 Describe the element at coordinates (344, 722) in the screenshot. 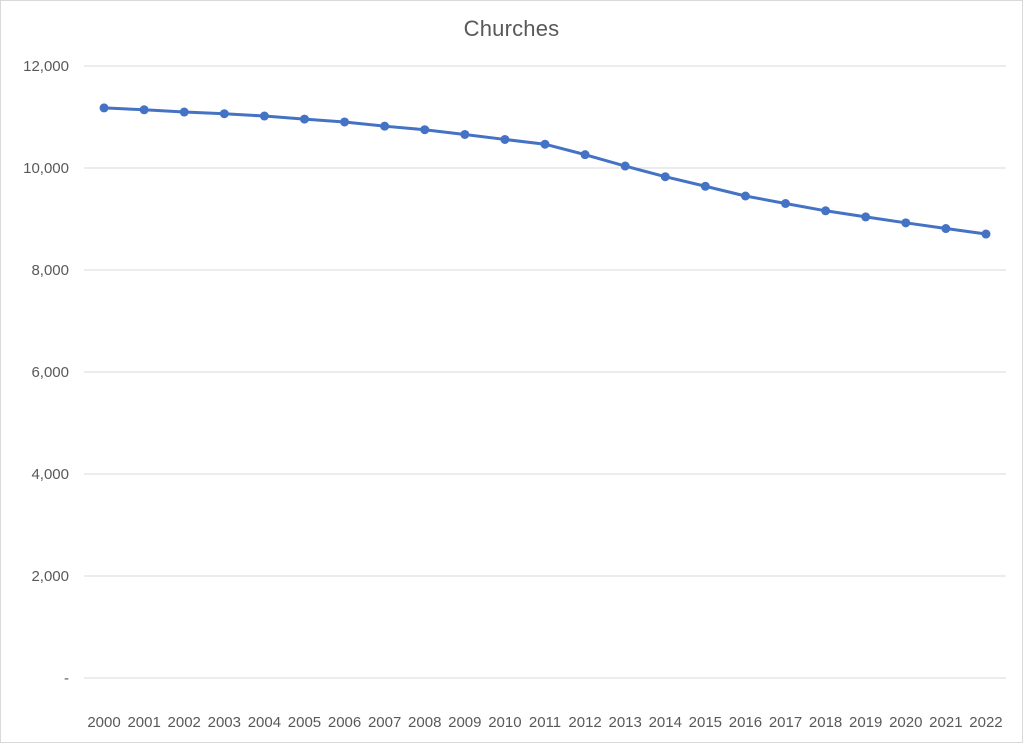

I see `x-axis-tick-label: 2006` at that location.